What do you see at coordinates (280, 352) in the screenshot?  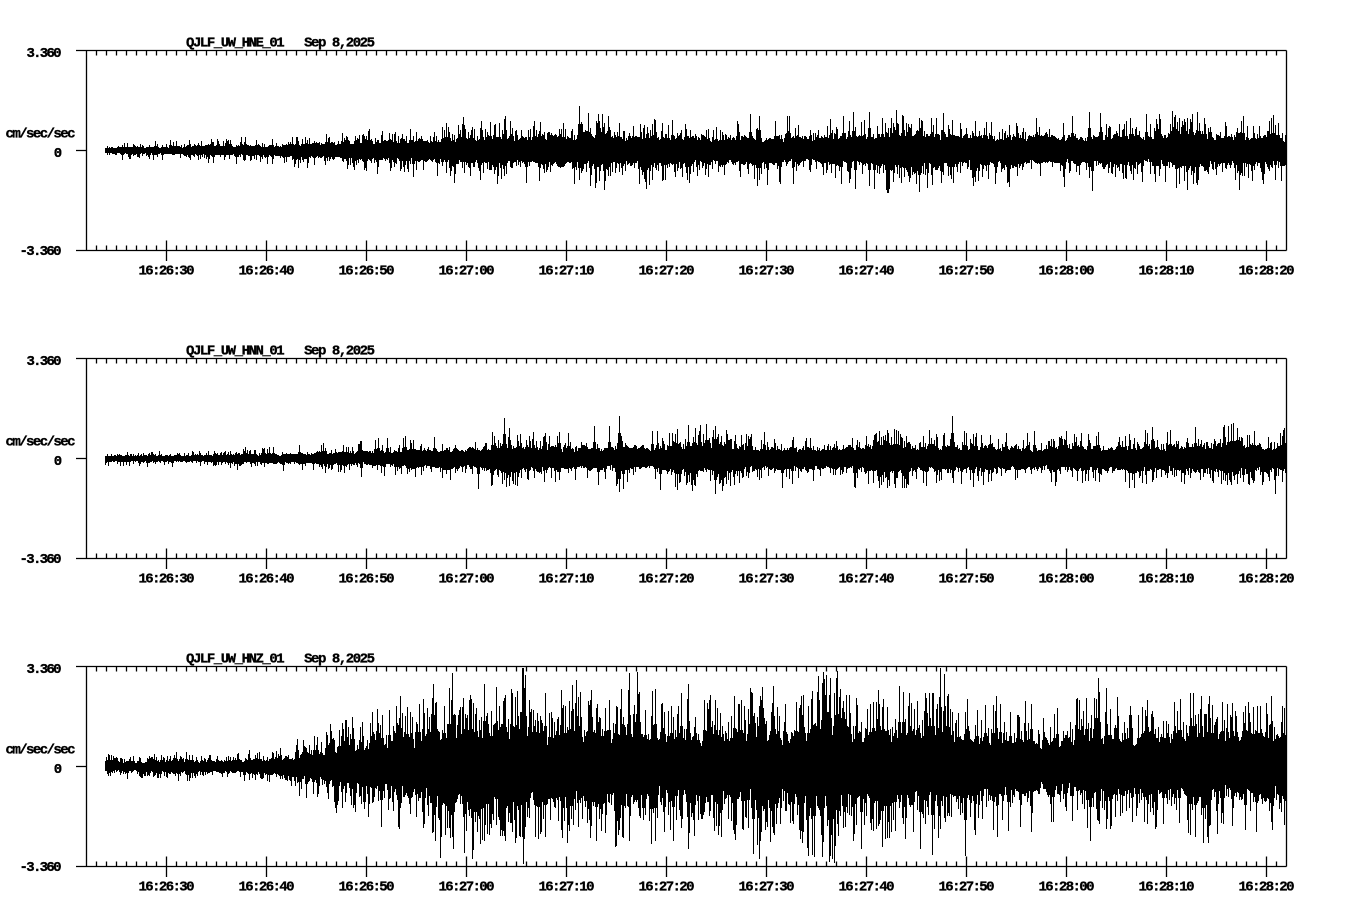 I see `svg-text: QJLF_UW_HNN_01 Sep 8,2025` at bounding box center [280, 352].